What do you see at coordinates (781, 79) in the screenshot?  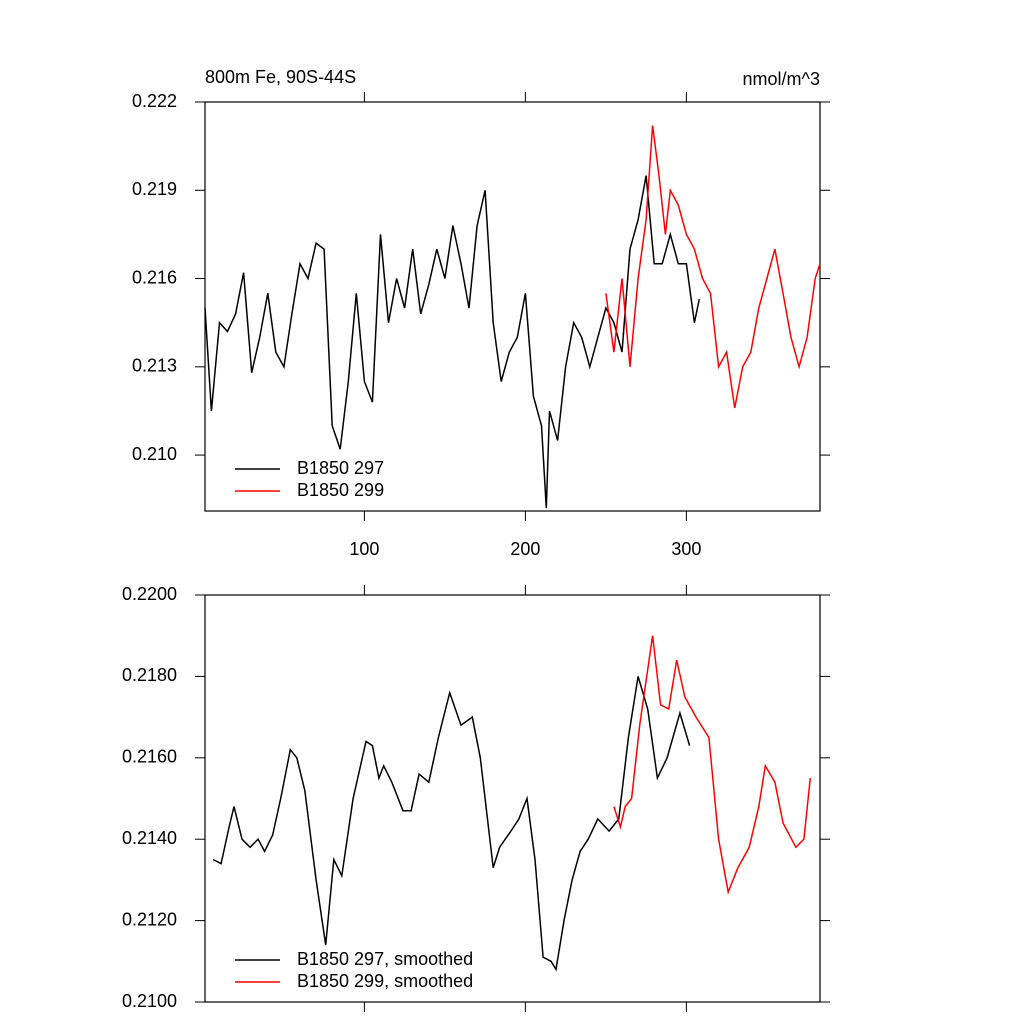 I see `units-label: nmol/m^3` at bounding box center [781, 79].